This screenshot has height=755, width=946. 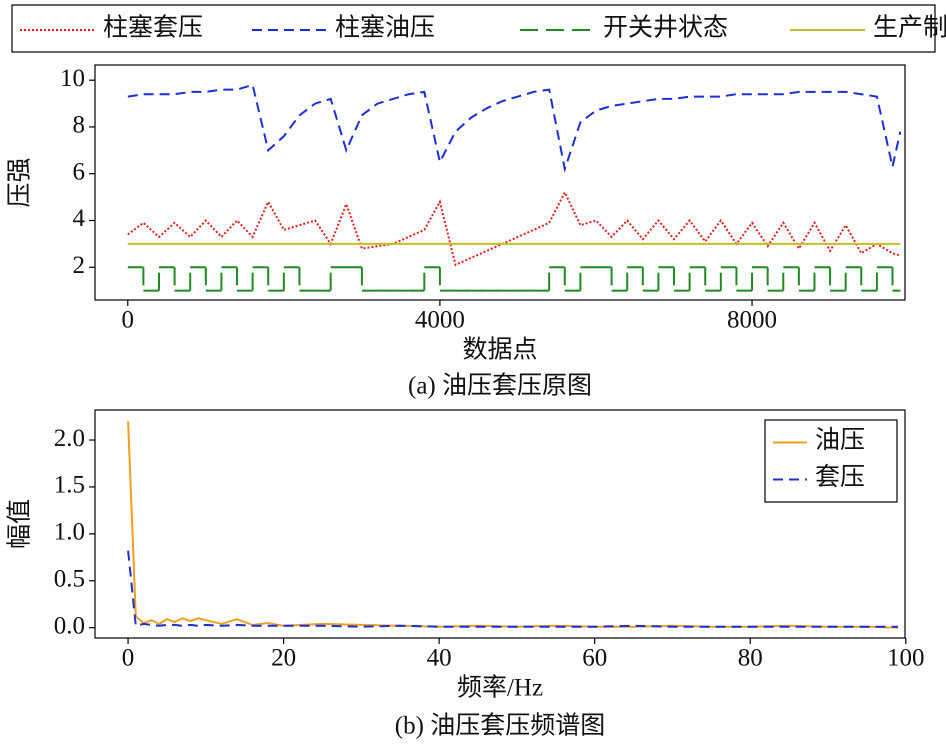 I want to click on legend-label: 油压, so click(x=840, y=440).